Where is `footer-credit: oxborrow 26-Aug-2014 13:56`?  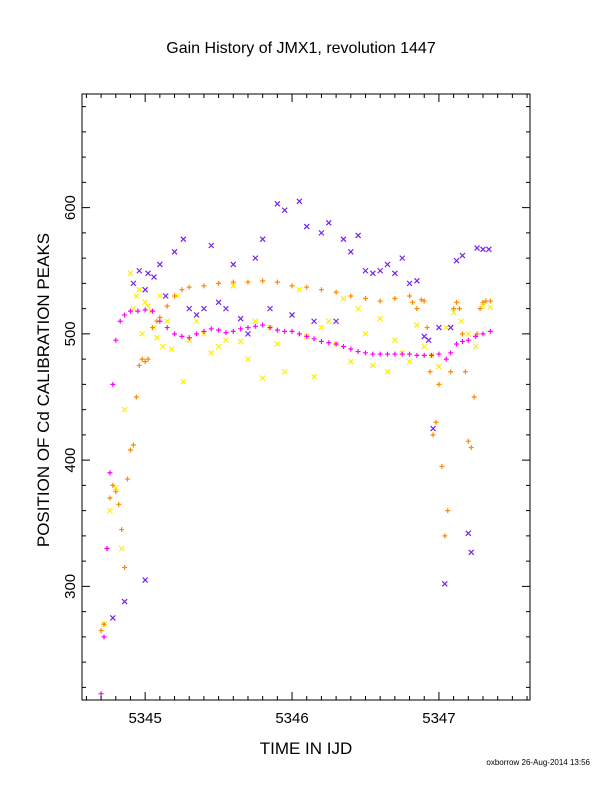
footer-credit: oxborrow 26-Aug-2014 13:56 is located at coordinates (538, 762).